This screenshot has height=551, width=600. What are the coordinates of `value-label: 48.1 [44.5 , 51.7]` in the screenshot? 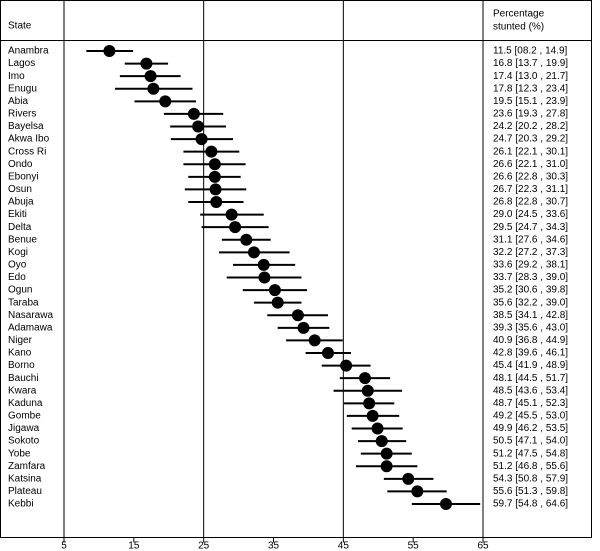 It's located at (530, 378).